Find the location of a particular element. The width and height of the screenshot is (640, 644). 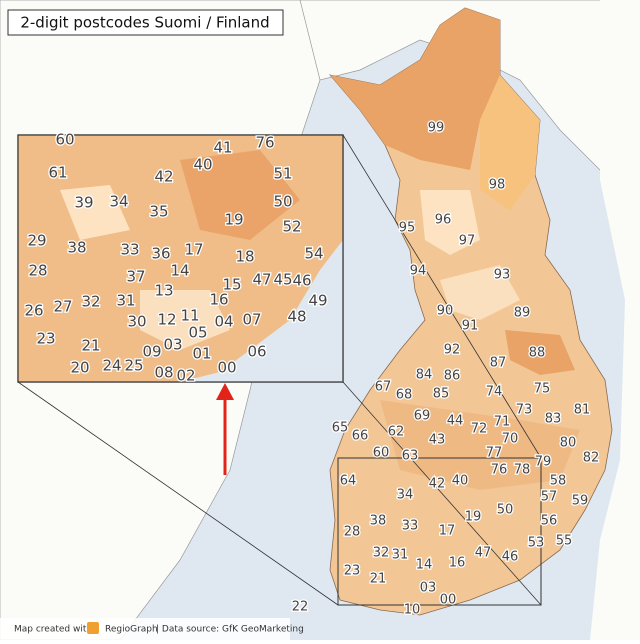

postcode-label: 81 is located at coordinates (582, 410).